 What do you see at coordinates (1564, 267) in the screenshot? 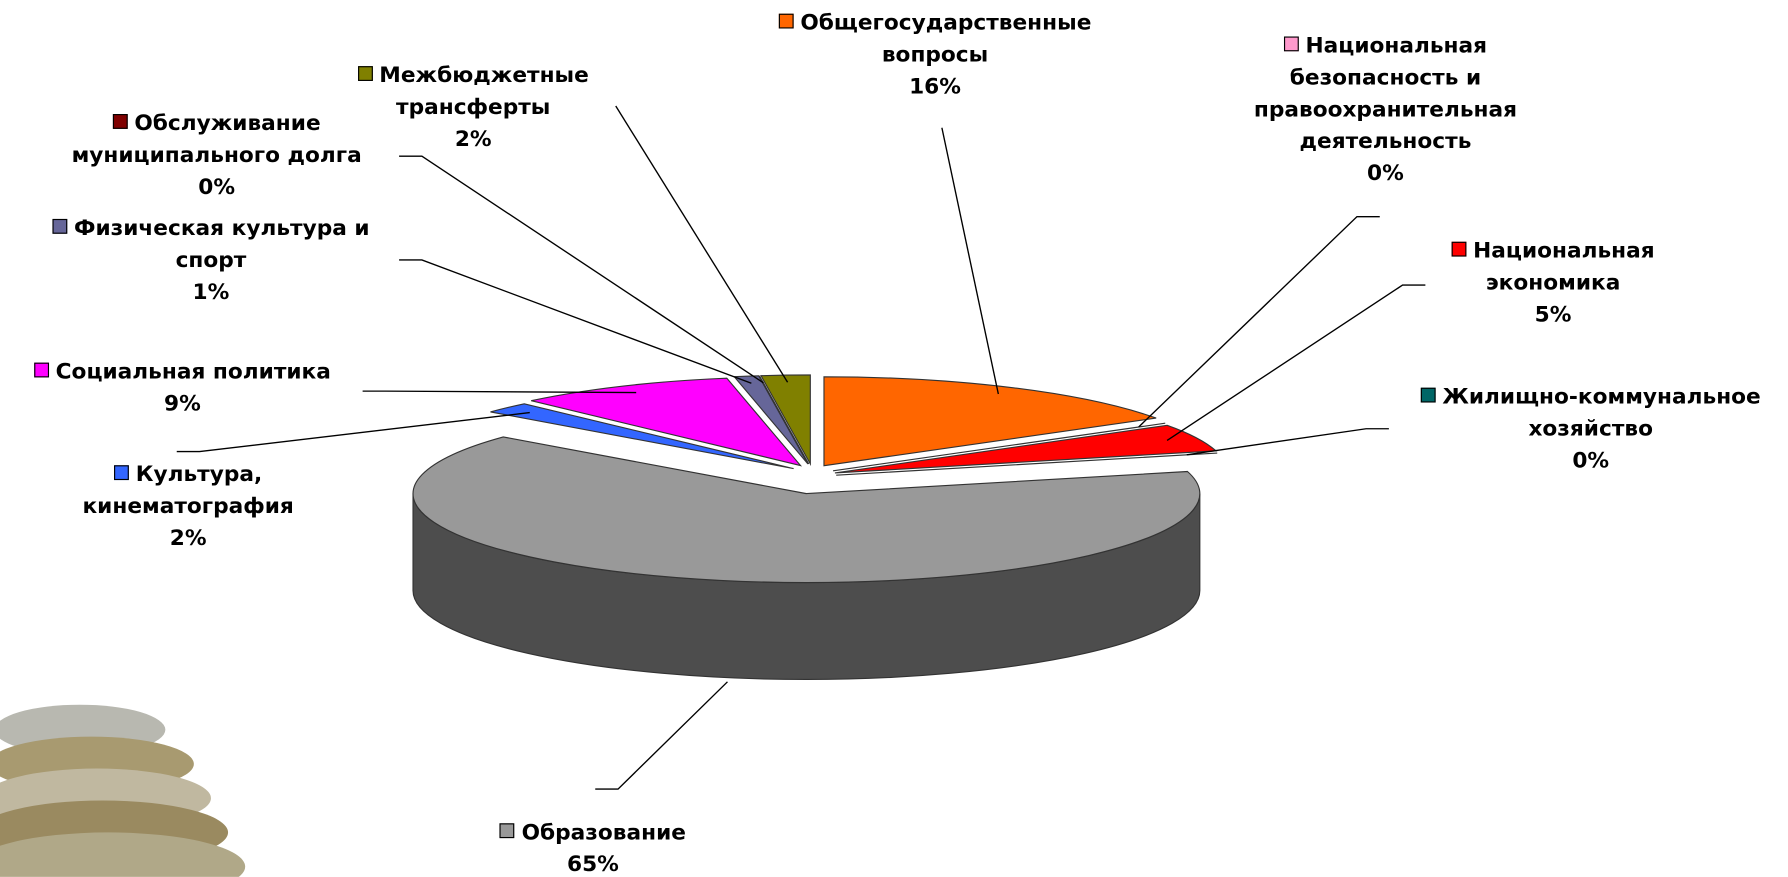
I see `category-label: Национальная экономика` at bounding box center [1564, 267].